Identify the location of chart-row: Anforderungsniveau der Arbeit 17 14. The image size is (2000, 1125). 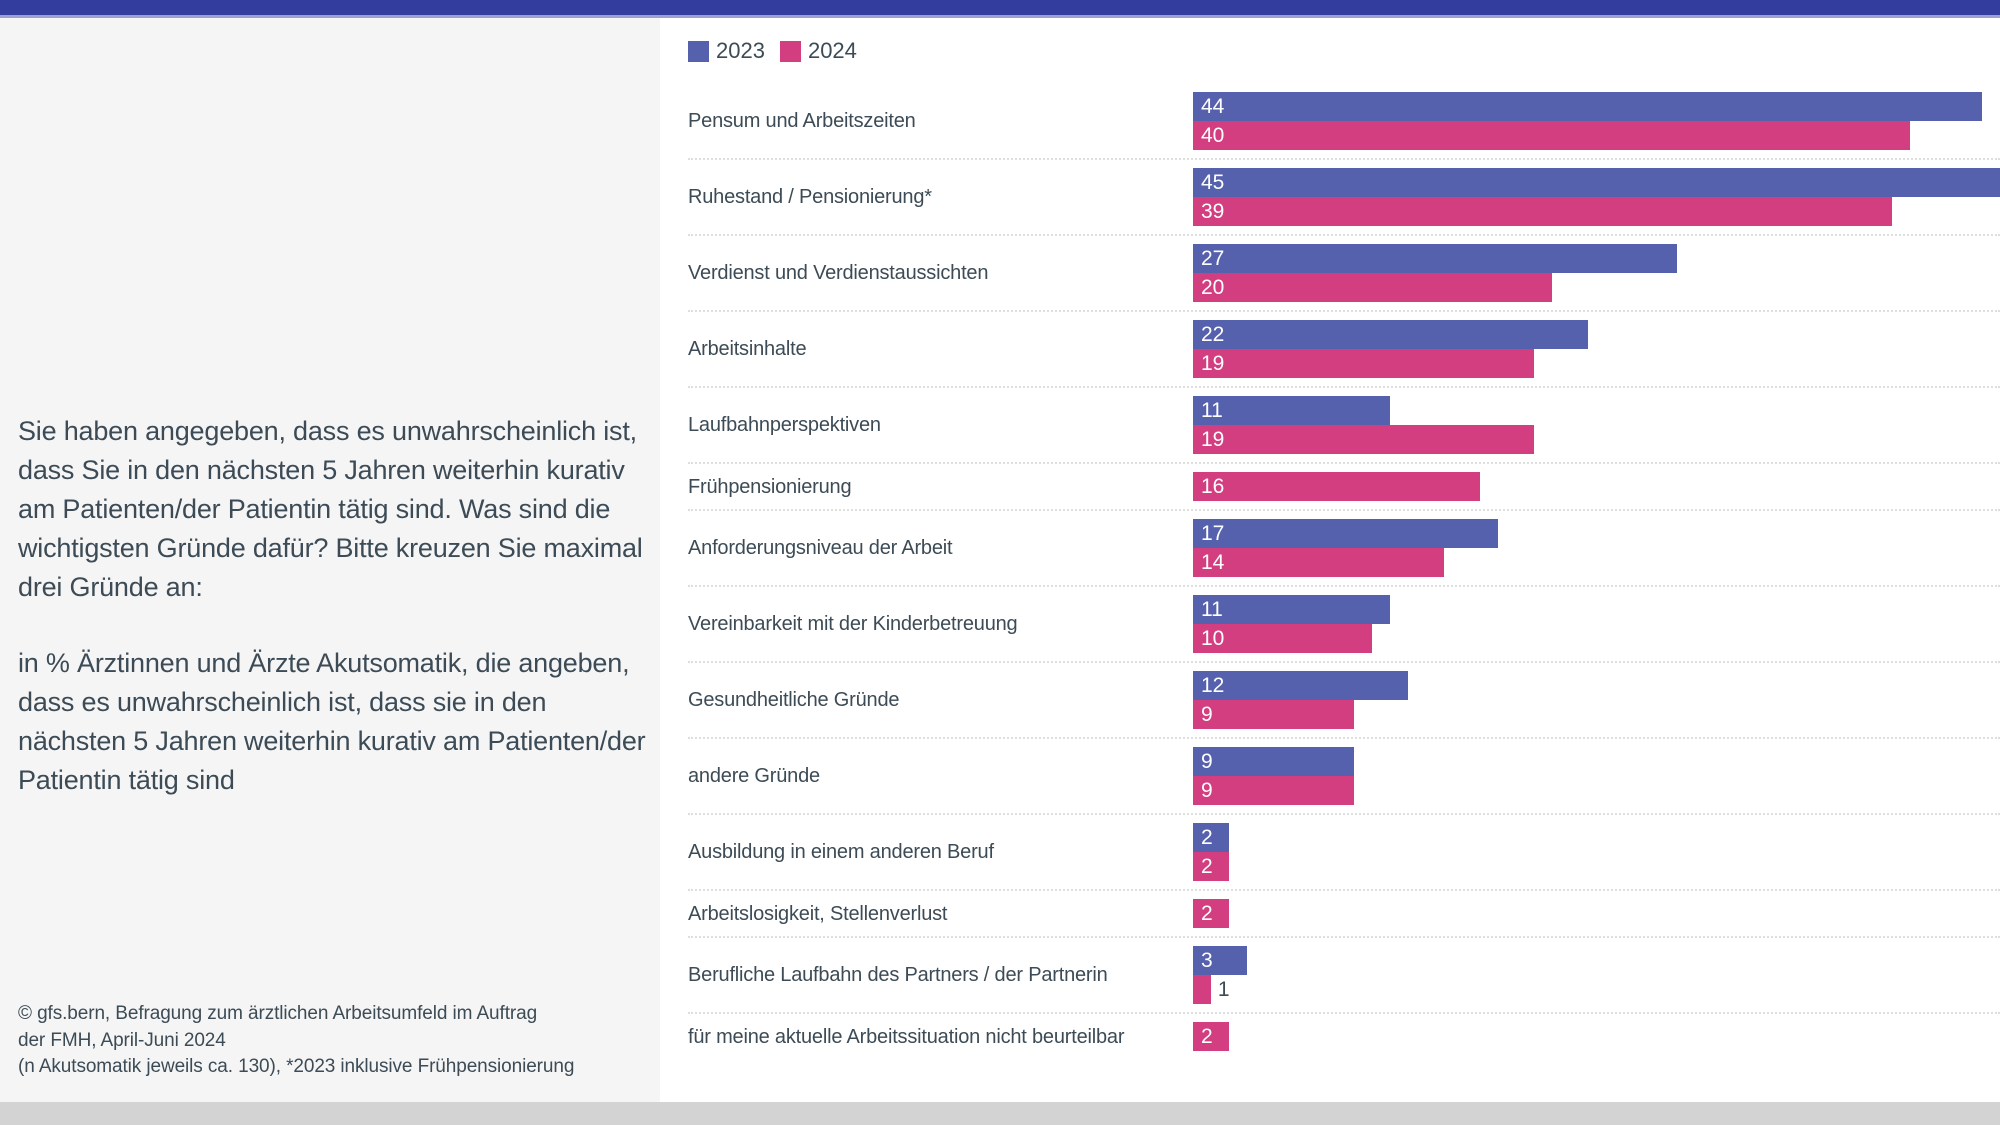
(1344, 549).